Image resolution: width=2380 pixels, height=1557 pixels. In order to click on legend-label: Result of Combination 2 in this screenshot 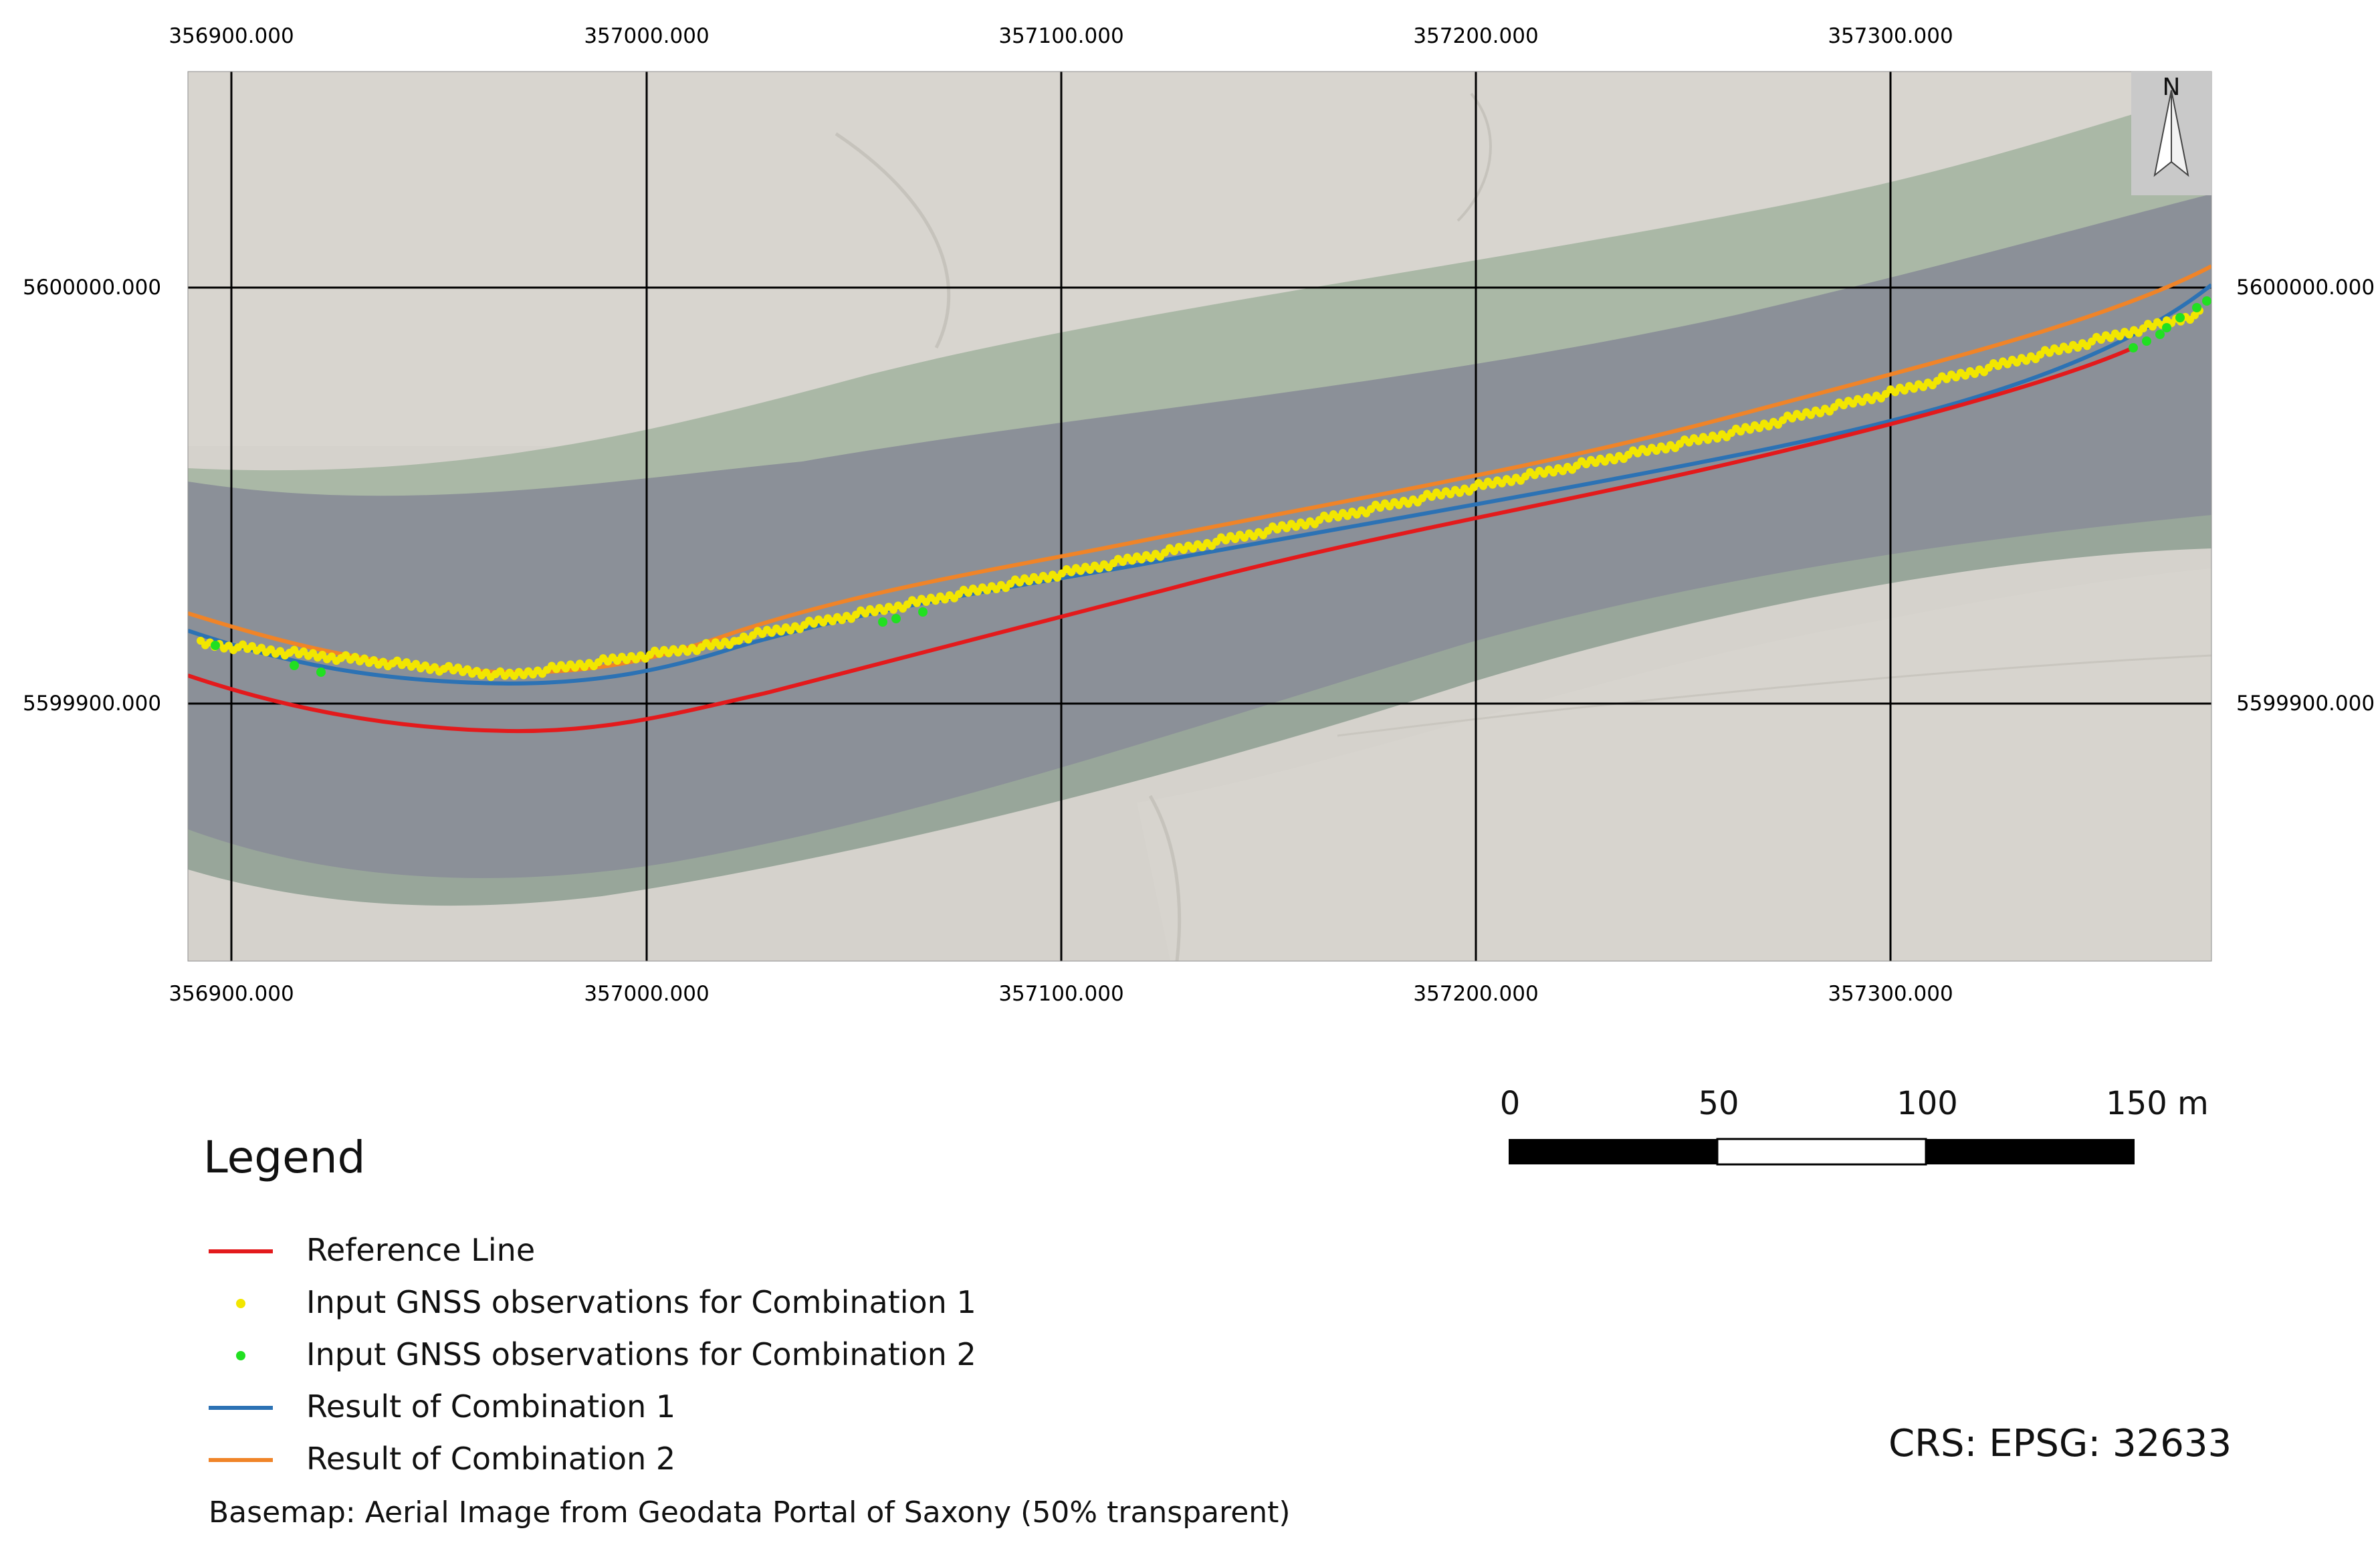, I will do `click(491, 1459)`.